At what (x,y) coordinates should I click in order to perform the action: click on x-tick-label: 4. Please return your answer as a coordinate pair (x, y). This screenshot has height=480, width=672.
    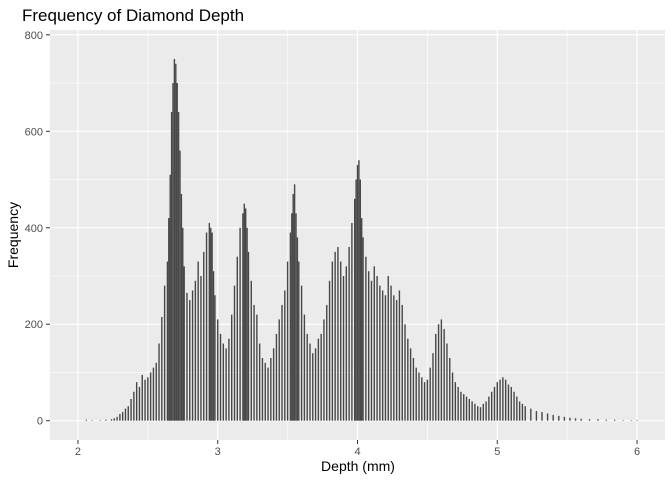
    Looking at the image, I should click on (357, 452).